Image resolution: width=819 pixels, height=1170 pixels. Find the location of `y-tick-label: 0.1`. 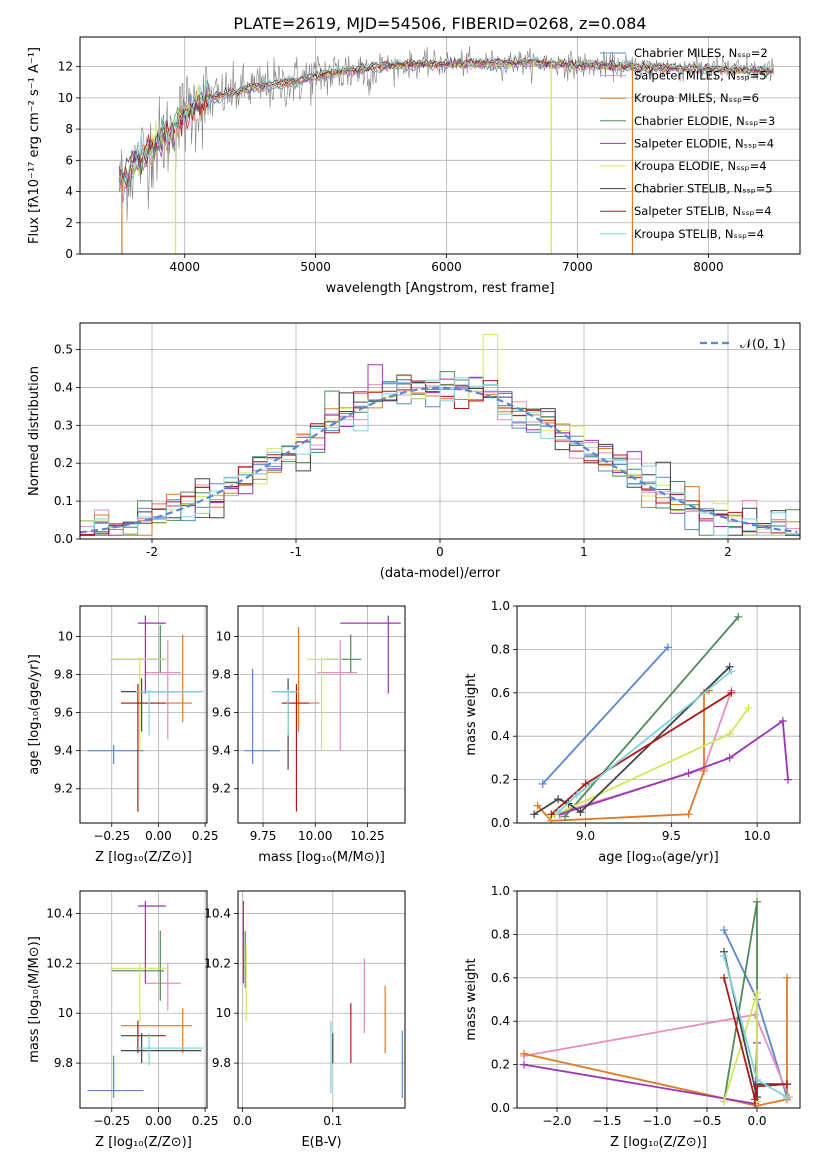

y-tick-label: 0.1 is located at coordinates (63, 501).